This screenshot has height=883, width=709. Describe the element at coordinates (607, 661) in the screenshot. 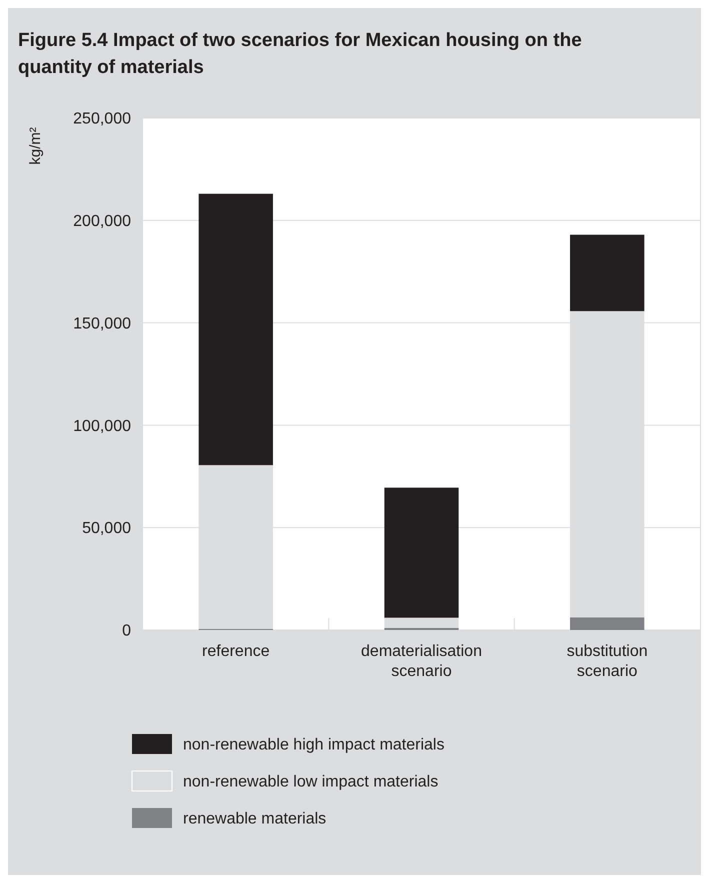

I see `x-tick-label: substitution scenario` at that location.